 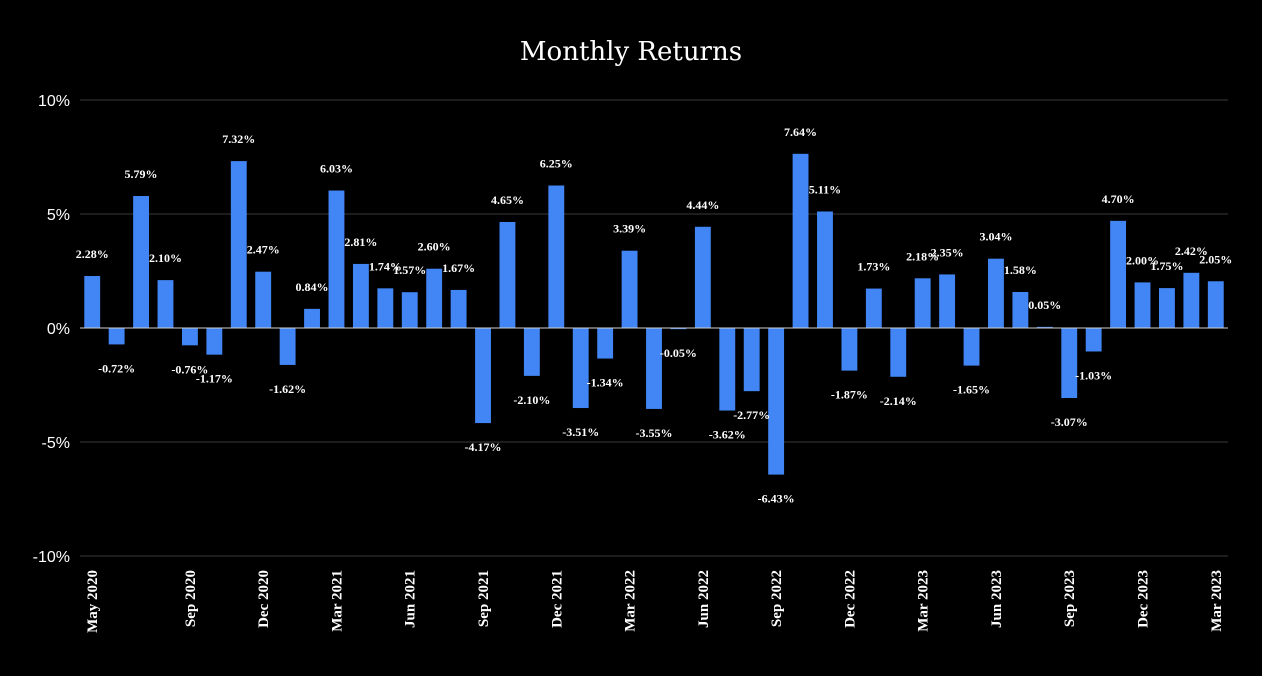 I want to click on data-label: -0.05%, so click(x=678, y=353).